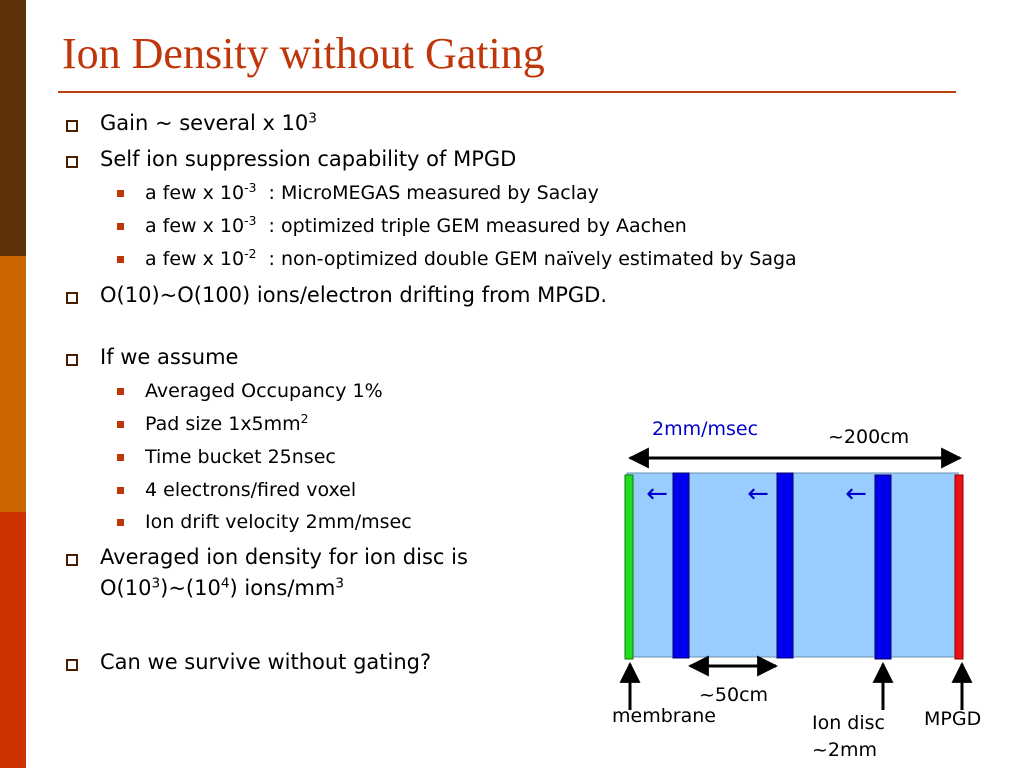 The width and height of the screenshot is (1024, 768). I want to click on length-label: ~200cm, so click(869, 437).